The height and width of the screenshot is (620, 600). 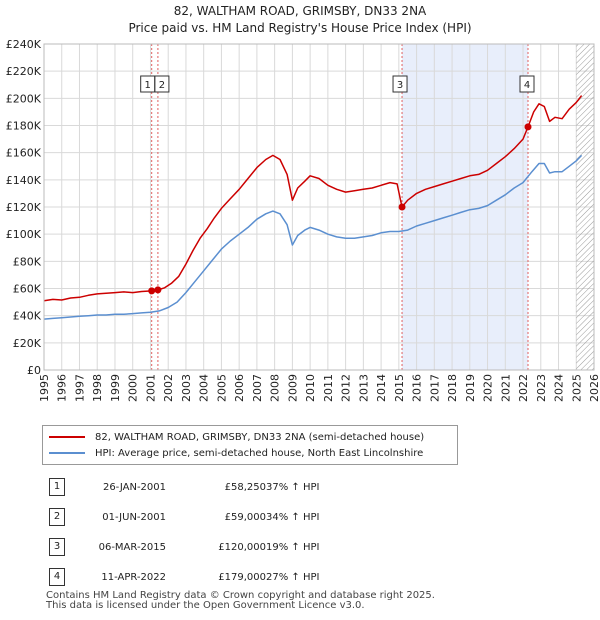 What do you see at coordinates (559, 388) in the screenshot?
I see `x-tick-label: 2024` at bounding box center [559, 388].